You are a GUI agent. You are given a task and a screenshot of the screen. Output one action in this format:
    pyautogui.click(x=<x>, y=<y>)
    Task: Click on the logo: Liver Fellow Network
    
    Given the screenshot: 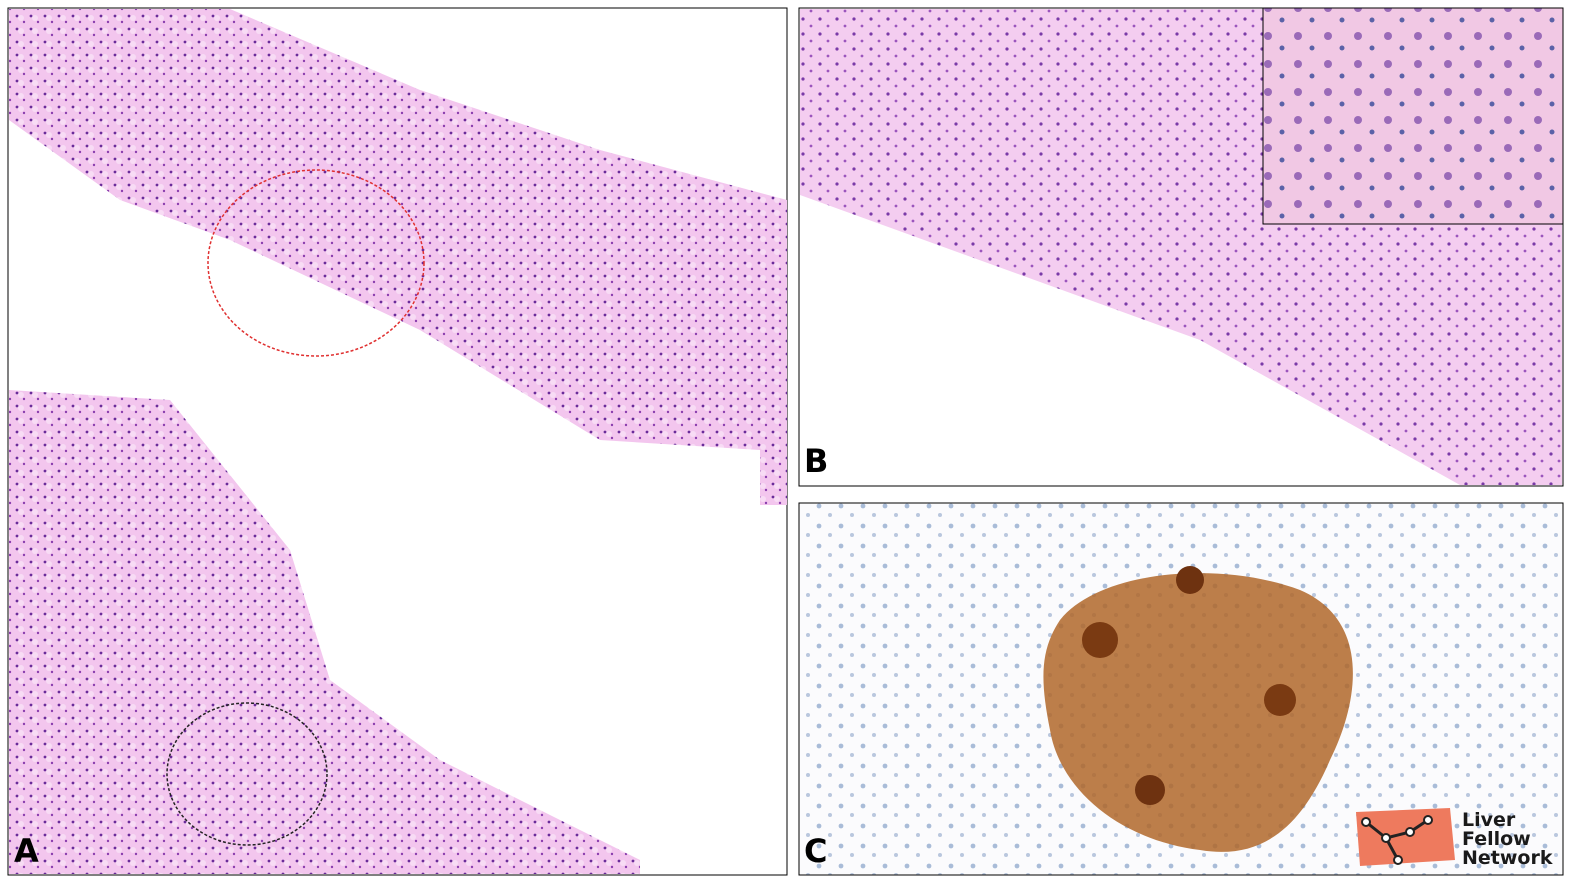 What is the action you would take?
    pyautogui.click(x=1454, y=838)
    